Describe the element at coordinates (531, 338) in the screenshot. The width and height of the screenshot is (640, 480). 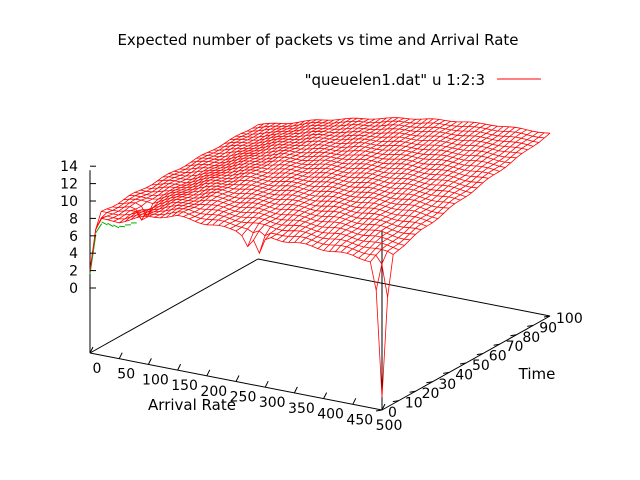
I see `y-tick-label: 80` at that location.